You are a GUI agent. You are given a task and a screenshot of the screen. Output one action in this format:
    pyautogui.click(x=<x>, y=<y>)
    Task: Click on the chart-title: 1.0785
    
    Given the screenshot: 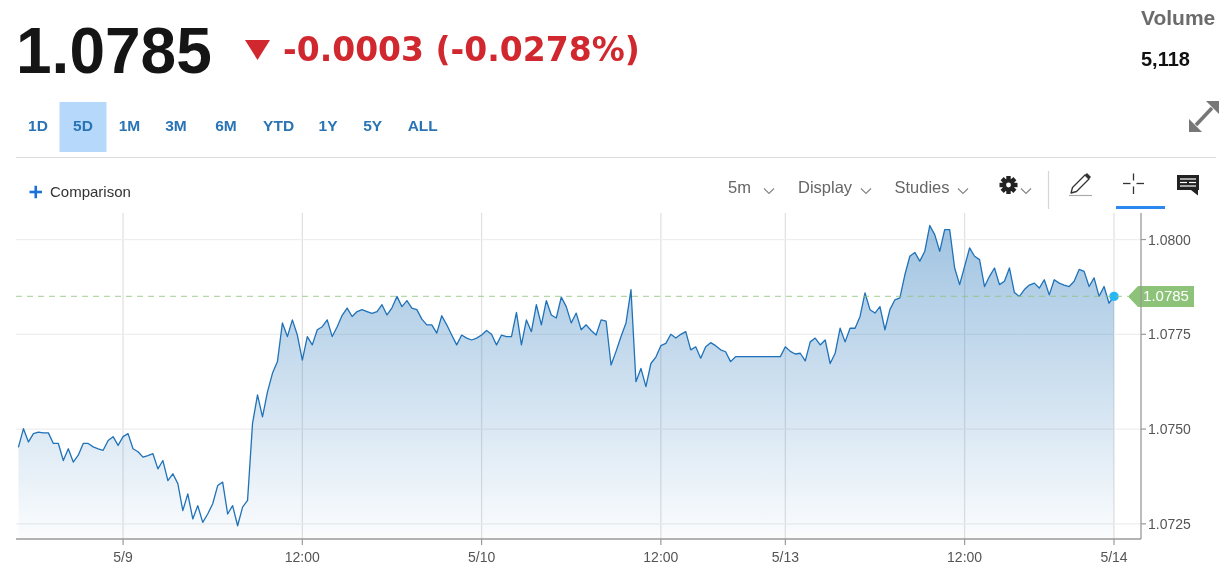 What is the action you would take?
    pyautogui.click(x=114, y=51)
    